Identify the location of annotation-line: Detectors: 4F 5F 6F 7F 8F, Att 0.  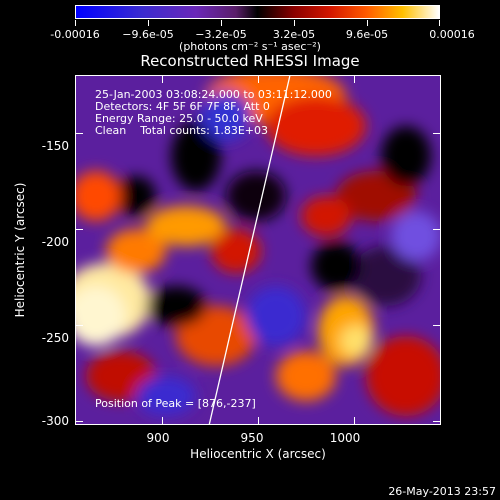
(182, 106).